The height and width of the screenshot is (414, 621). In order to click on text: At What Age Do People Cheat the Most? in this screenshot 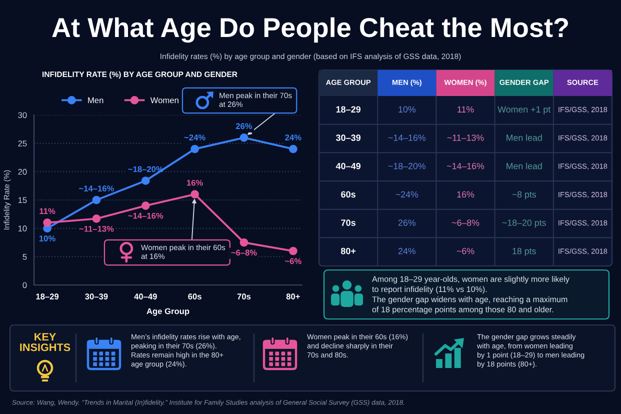, I will do `click(310, 30)`.